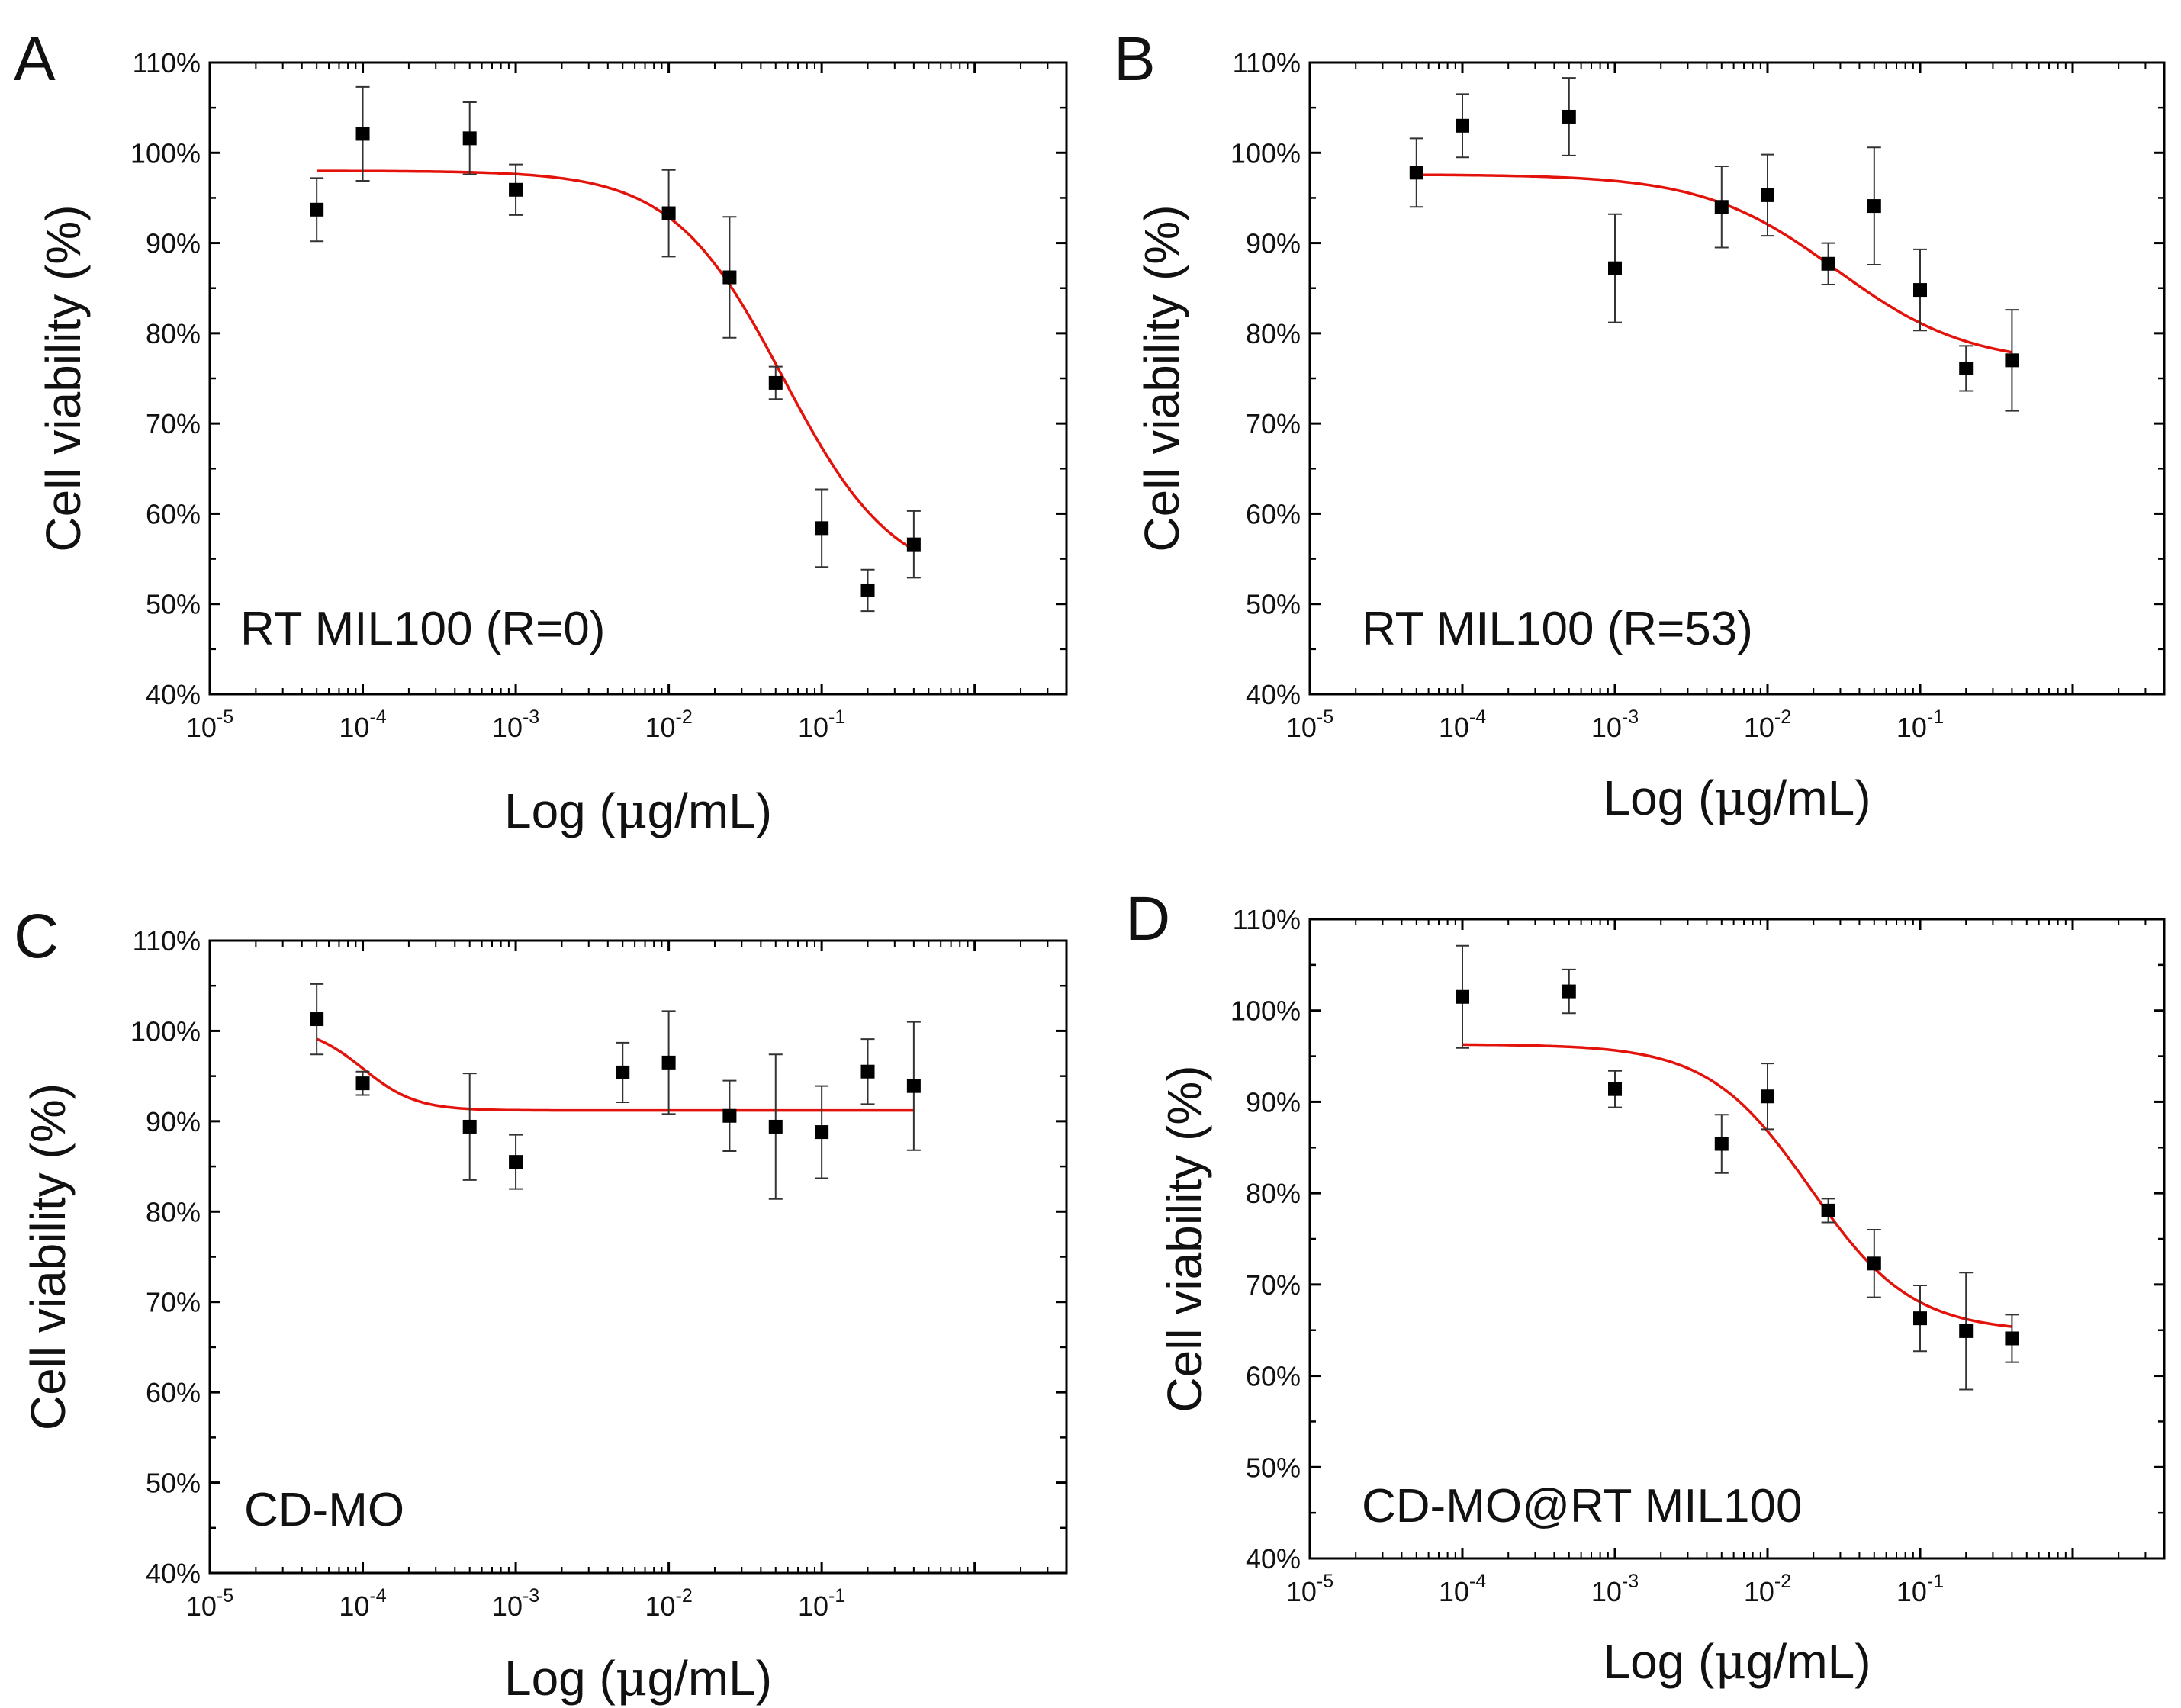 This screenshot has width=2181, height=1708. What do you see at coordinates (1148, 919) in the screenshot?
I see `panel-letter: D` at bounding box center [1148, 919].